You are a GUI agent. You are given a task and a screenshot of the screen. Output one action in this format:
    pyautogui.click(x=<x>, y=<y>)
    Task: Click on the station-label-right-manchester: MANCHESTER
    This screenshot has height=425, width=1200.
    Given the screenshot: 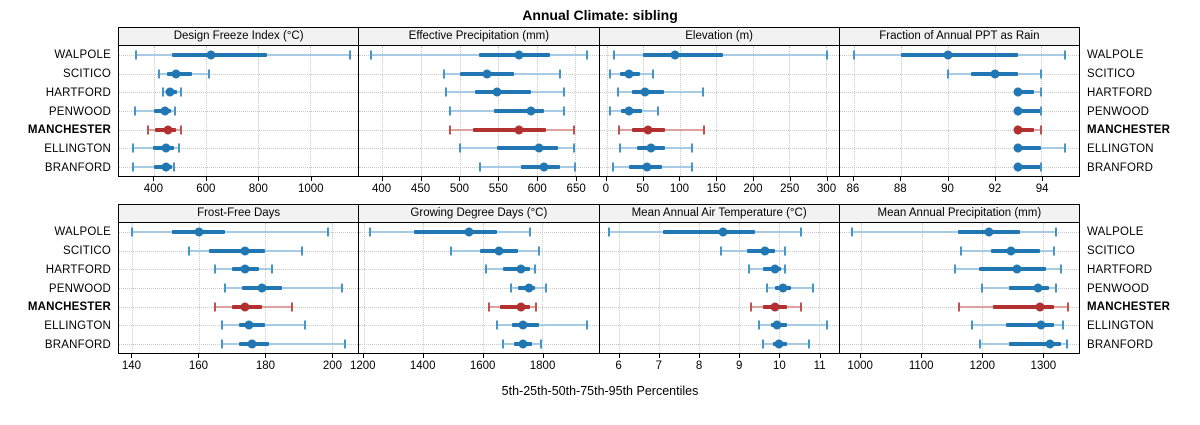 What is the action you would take?
    pyautogui.click(x=1129, y=307)
    